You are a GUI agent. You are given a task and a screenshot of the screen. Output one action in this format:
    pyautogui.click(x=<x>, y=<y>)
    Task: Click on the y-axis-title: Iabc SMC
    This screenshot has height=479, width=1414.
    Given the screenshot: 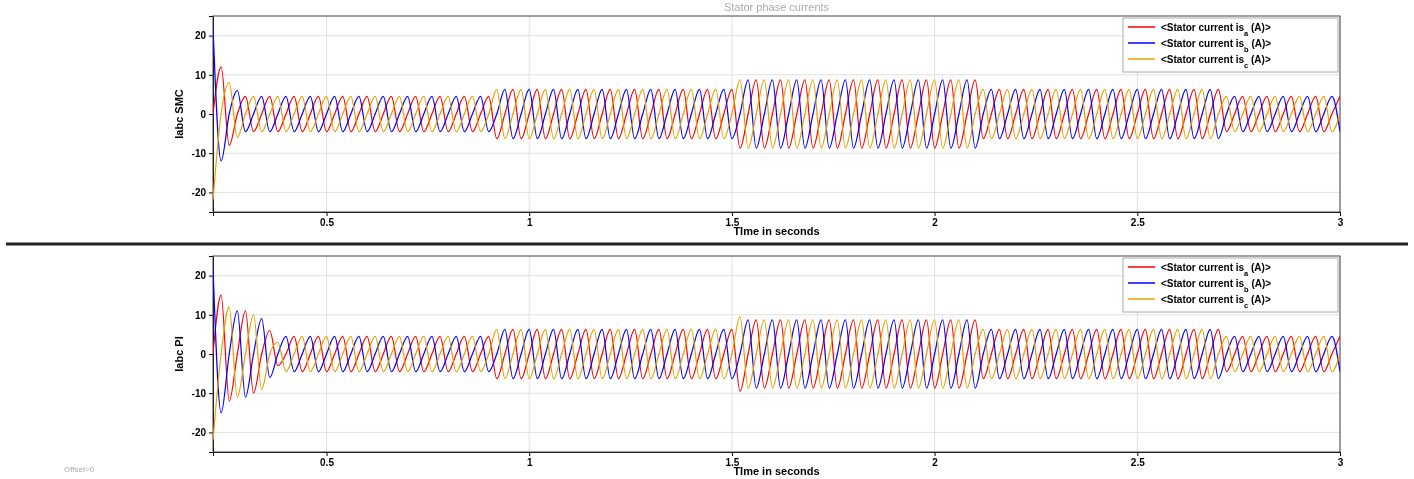 What is the action you would take?
    pyautogui.click(x=179, y=114)
    